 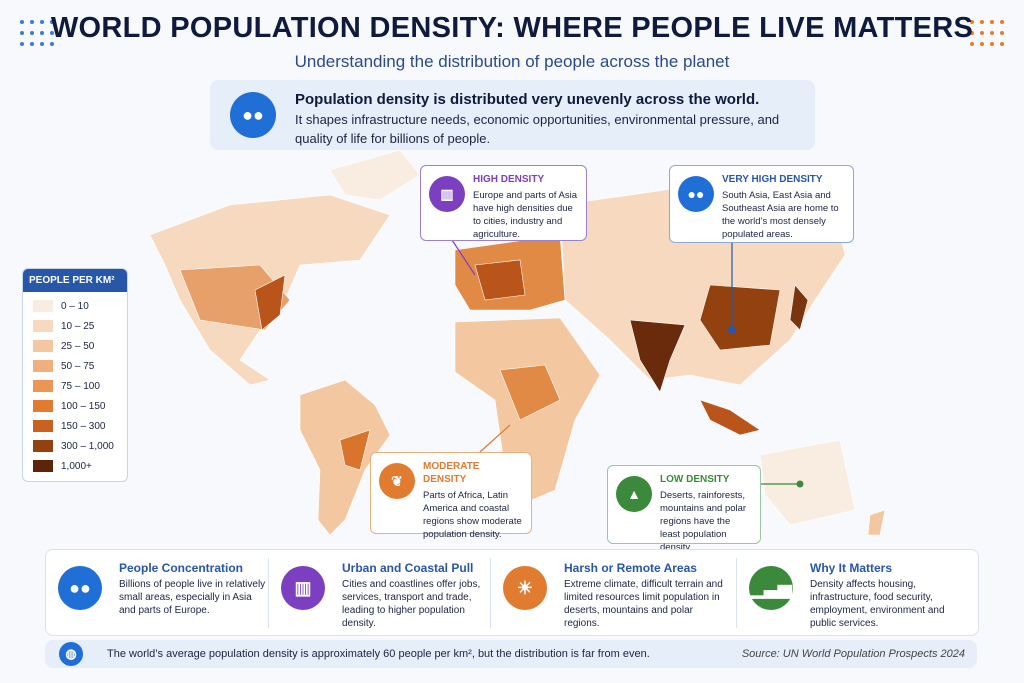 I want to click on legend-title: PEOPLE PER KM², so click(x=75, y=280).